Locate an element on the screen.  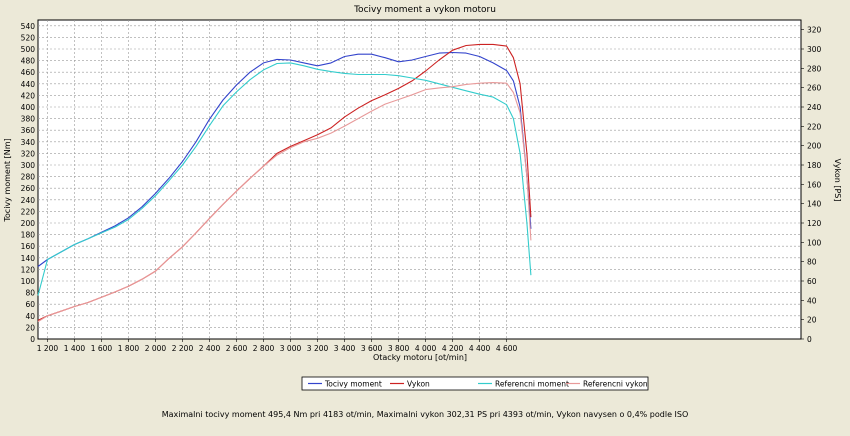
y-right-tick-label: 140 is located at coordinates (814, 204).